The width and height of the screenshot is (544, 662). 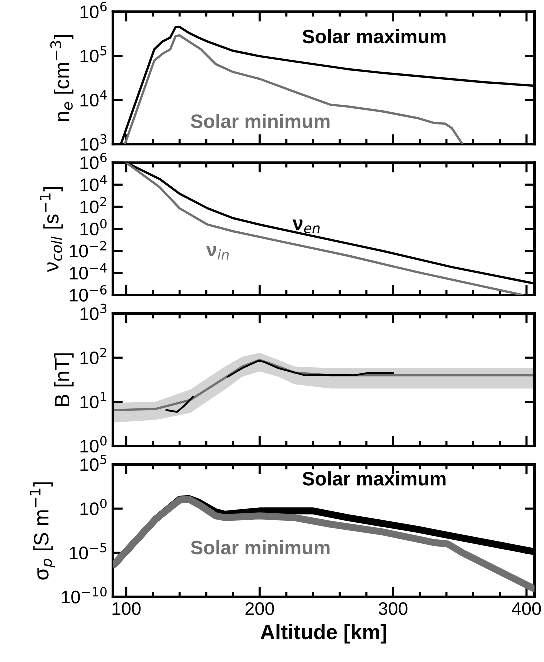 I want to click on x-axis-title: Altitude [km], so click(x=323, y=634).